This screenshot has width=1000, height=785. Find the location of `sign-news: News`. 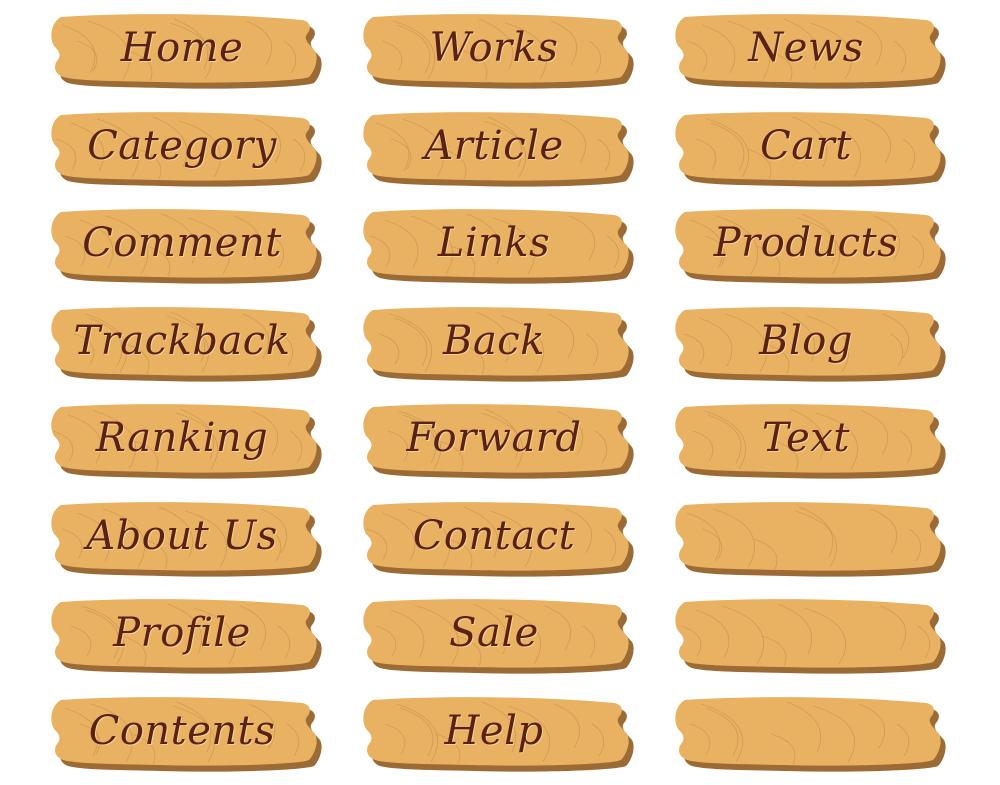

sign-news: News is located at coordinates (812, 53).